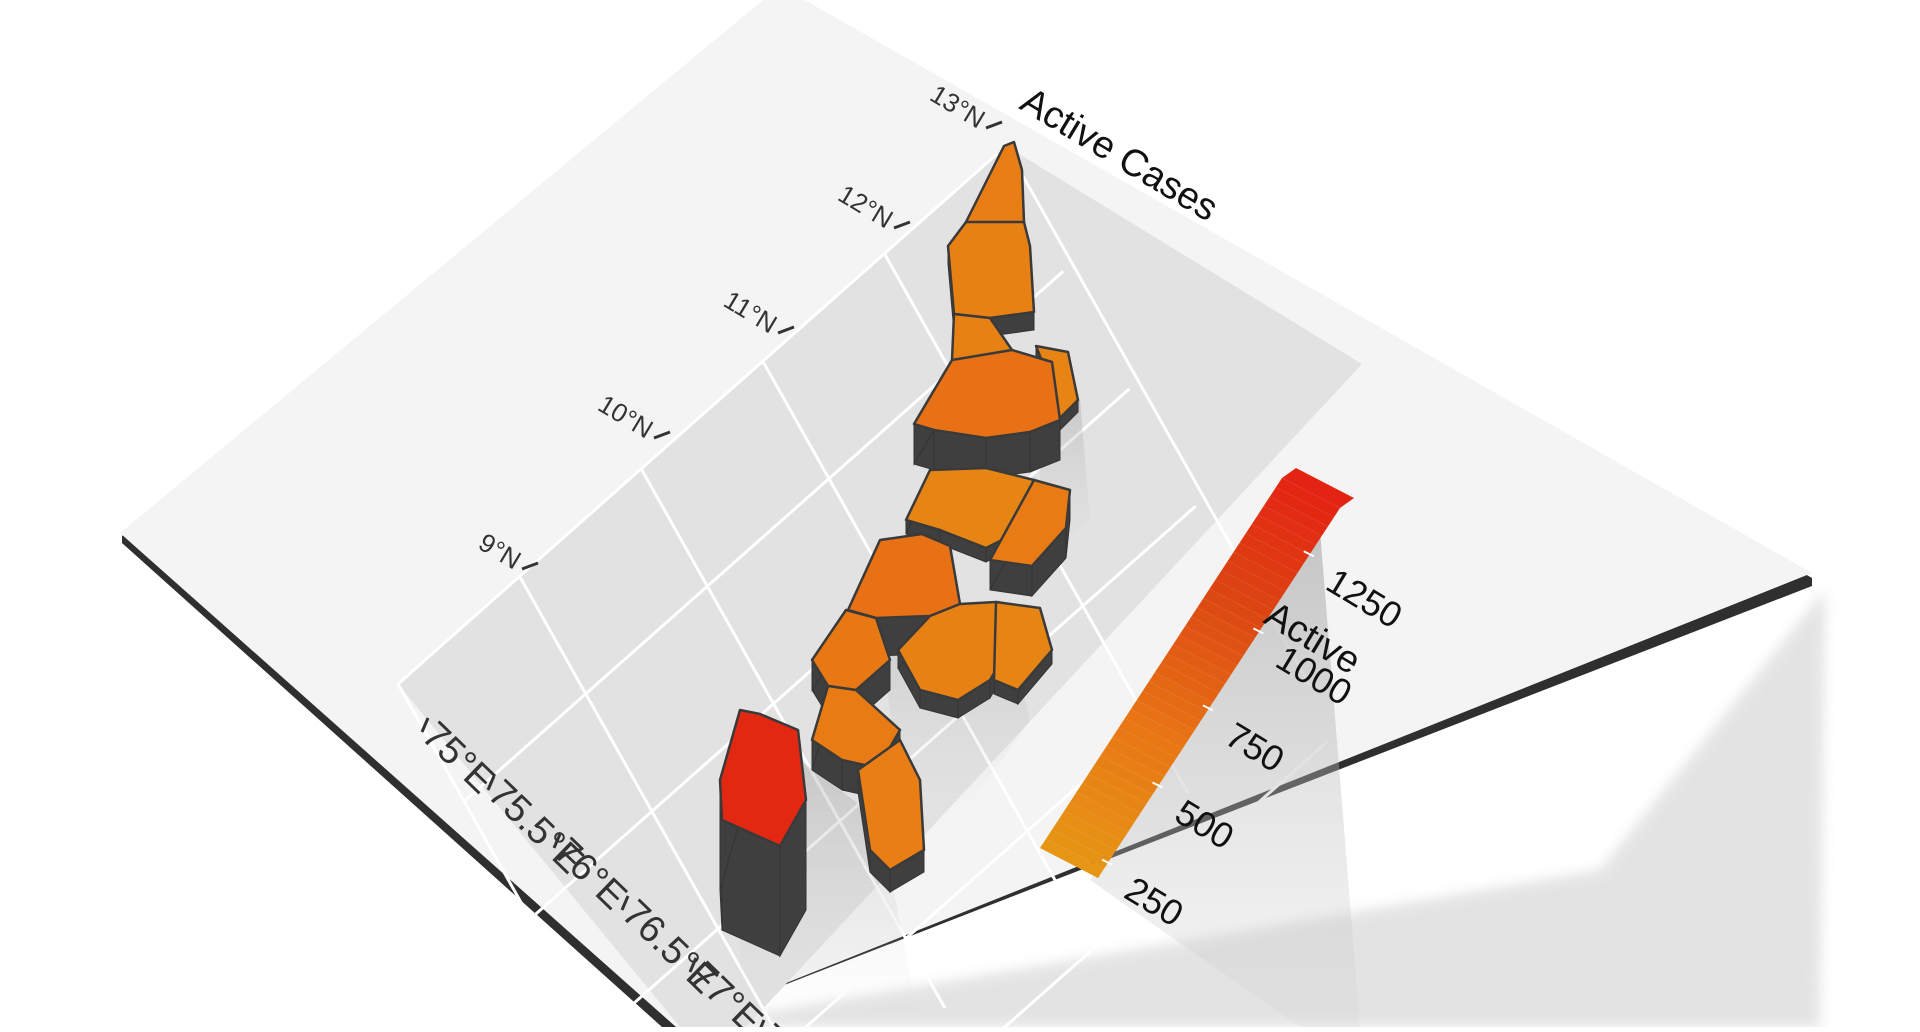 The width and height of the screenshot is (1920, 1032). I want to click on map-regions, so click(899, 549).